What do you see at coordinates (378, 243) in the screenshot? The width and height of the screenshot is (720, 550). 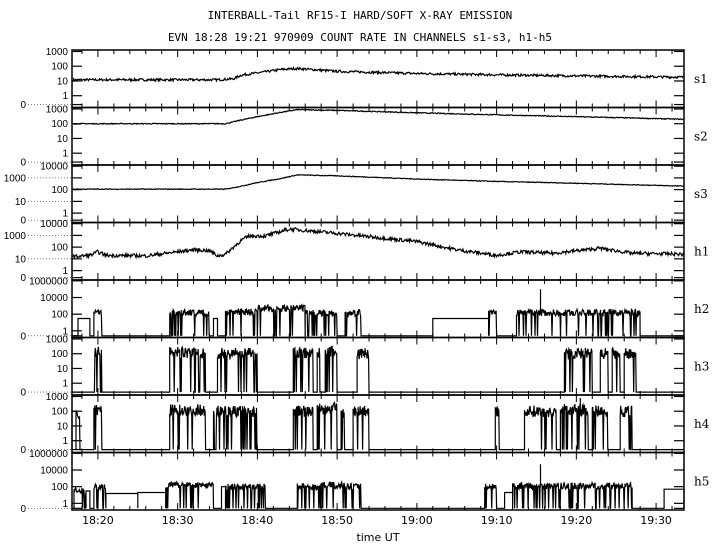 I see `series-h1` at bounding box center [378, 243].